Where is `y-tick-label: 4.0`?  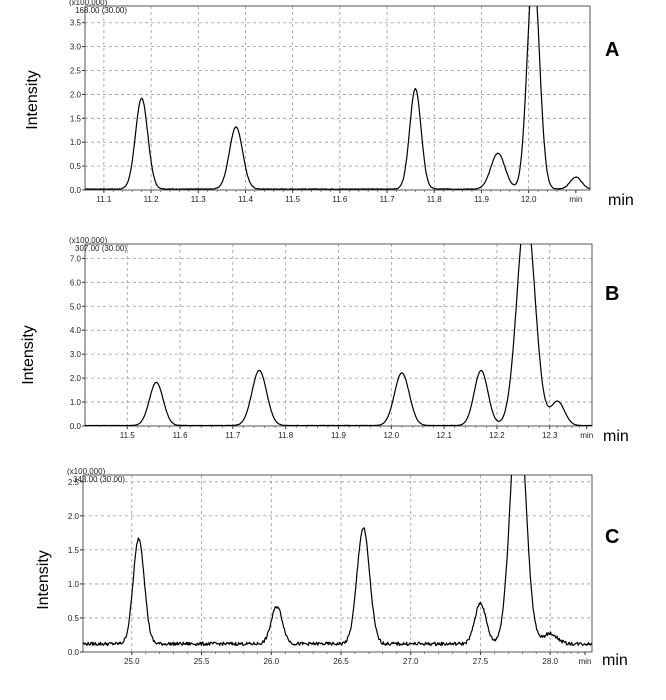
y-tick-label: 4.0 is located at coordinates (76, 330).